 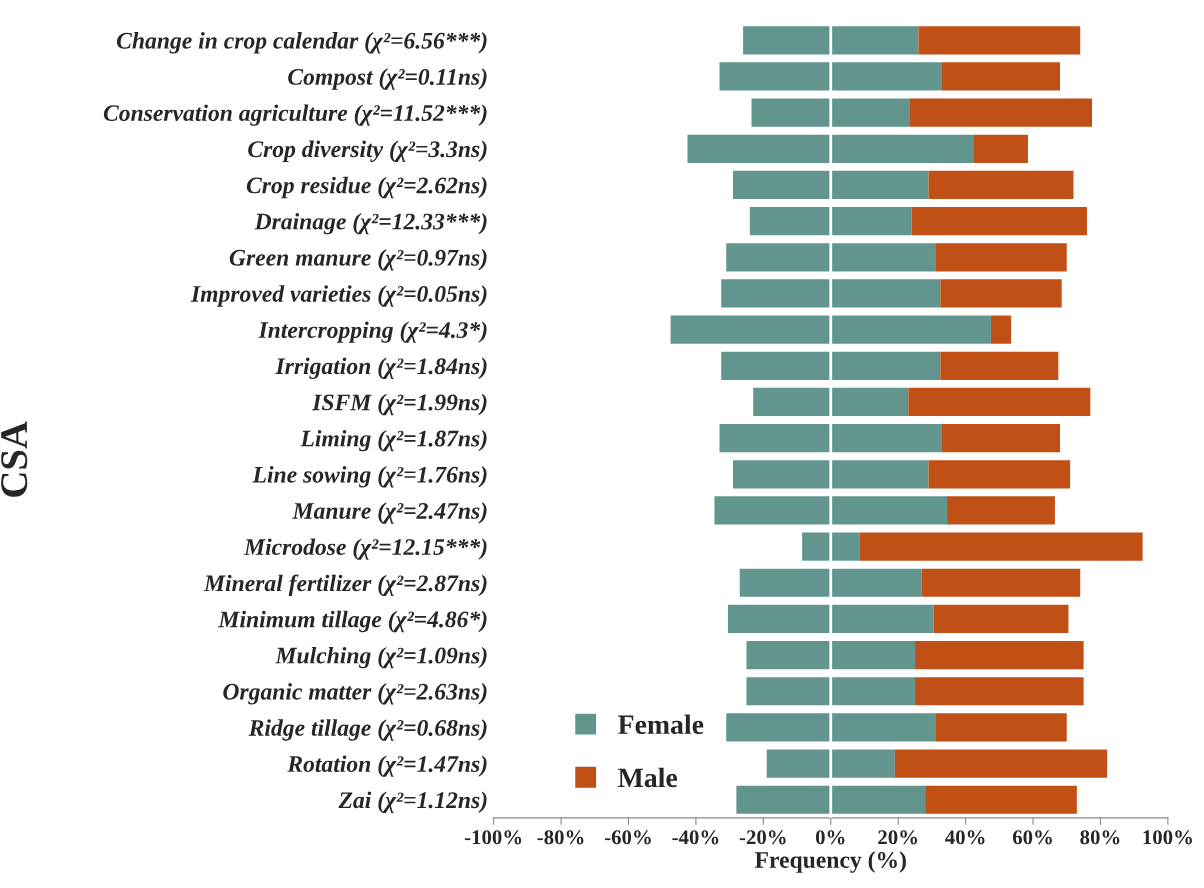 I want to click on x-tick-label: -40%, so click(x=695, y=837).